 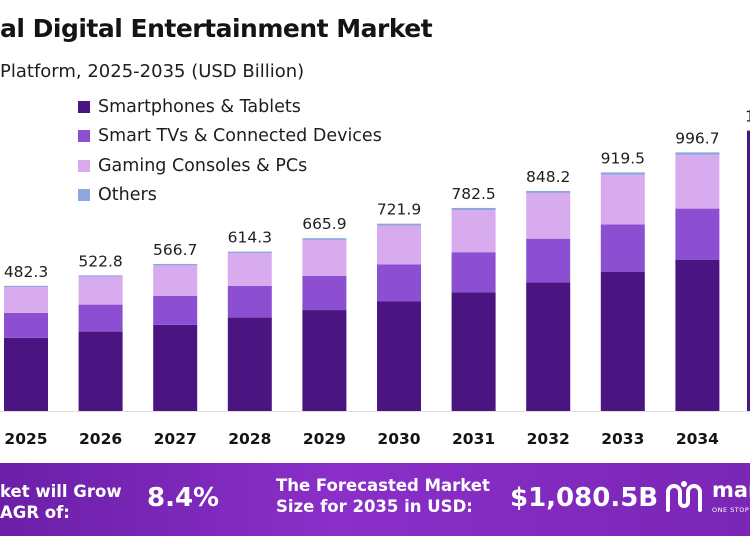 What do you see at coordinates (623, 158) in the screenshot?
I see `bar-total-label: 919.5` at bounding box center [623, 158].